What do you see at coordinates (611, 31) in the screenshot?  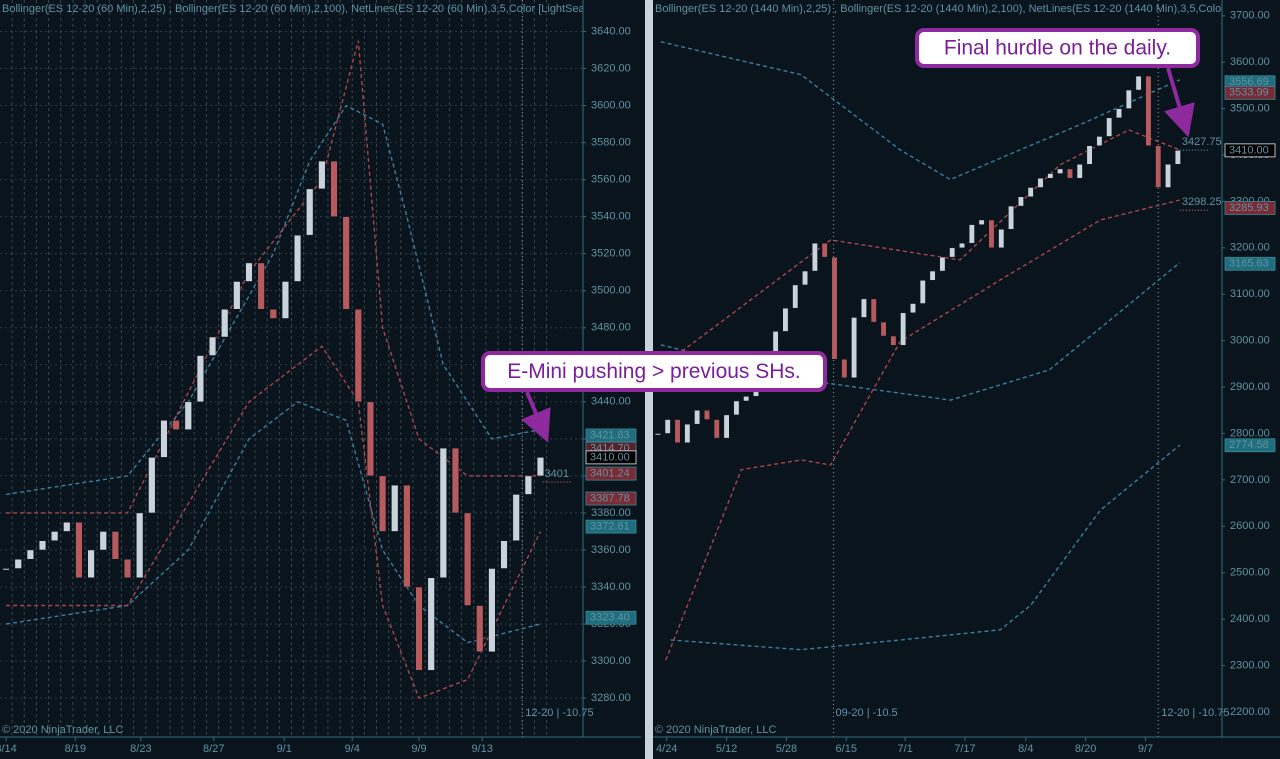 I see `y-tick-label: 3640.00` at bounding box center [611, 31].